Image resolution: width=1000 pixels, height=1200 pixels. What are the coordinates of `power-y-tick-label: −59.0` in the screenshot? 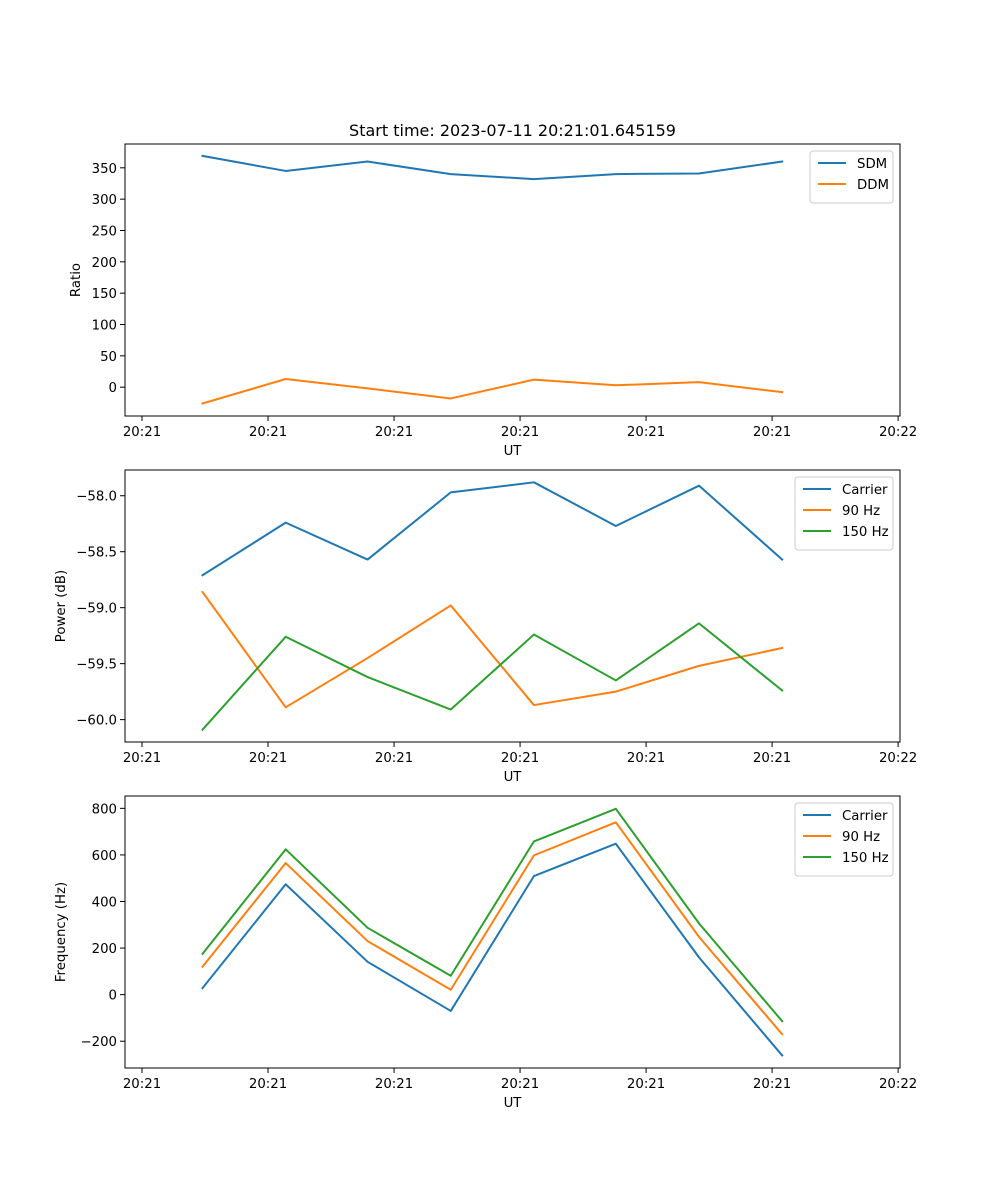 It's located at (96, 609).